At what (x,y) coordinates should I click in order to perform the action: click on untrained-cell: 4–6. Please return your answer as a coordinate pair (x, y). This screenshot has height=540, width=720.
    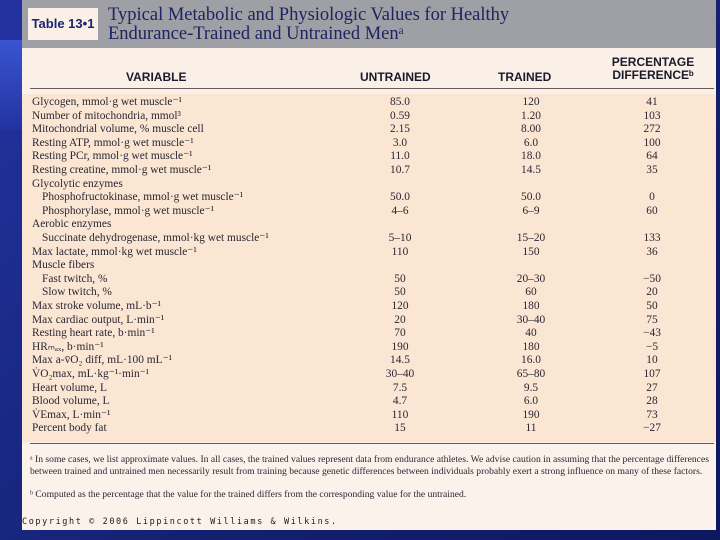
    Looking at the image, I should click on (400, 210).